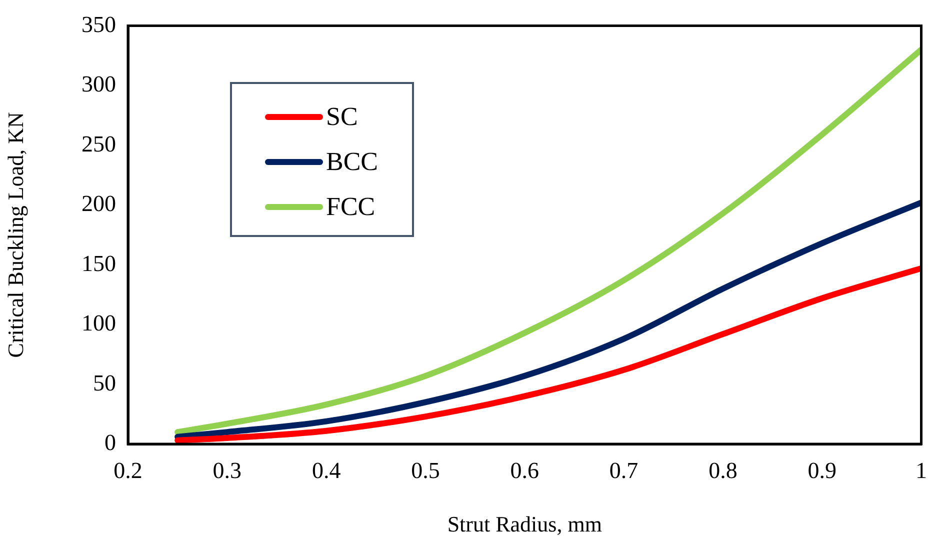  What do you see at coordinates (524, 524) in the screenshot?
I see `x-axis-title: Strut Radius, mm` at bounding box center [524, 524].